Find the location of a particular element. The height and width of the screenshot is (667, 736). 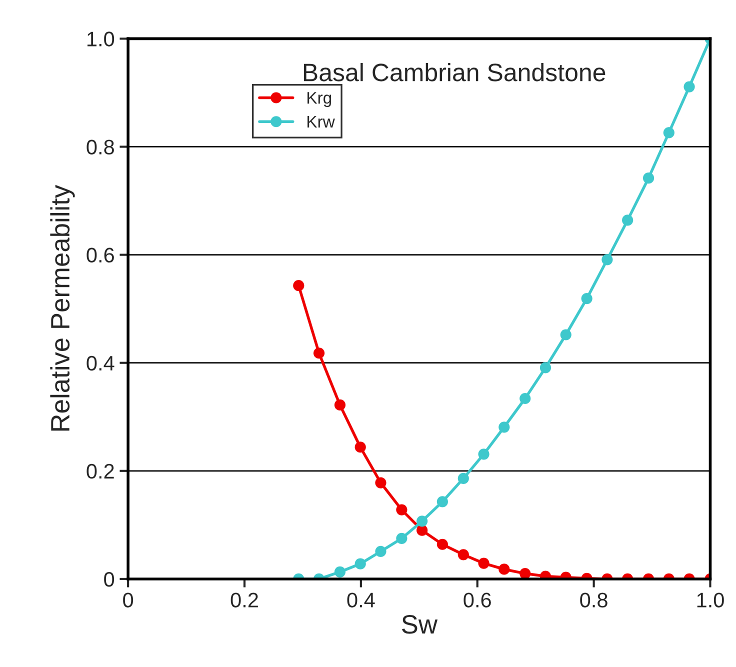

y-tick-label: 1.0 is located at coordinates (101, 39).